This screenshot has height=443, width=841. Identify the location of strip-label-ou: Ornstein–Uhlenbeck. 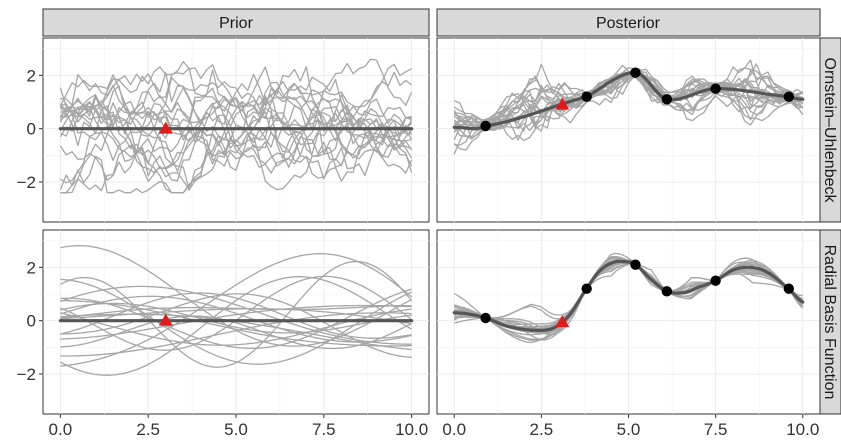
(829, 131).